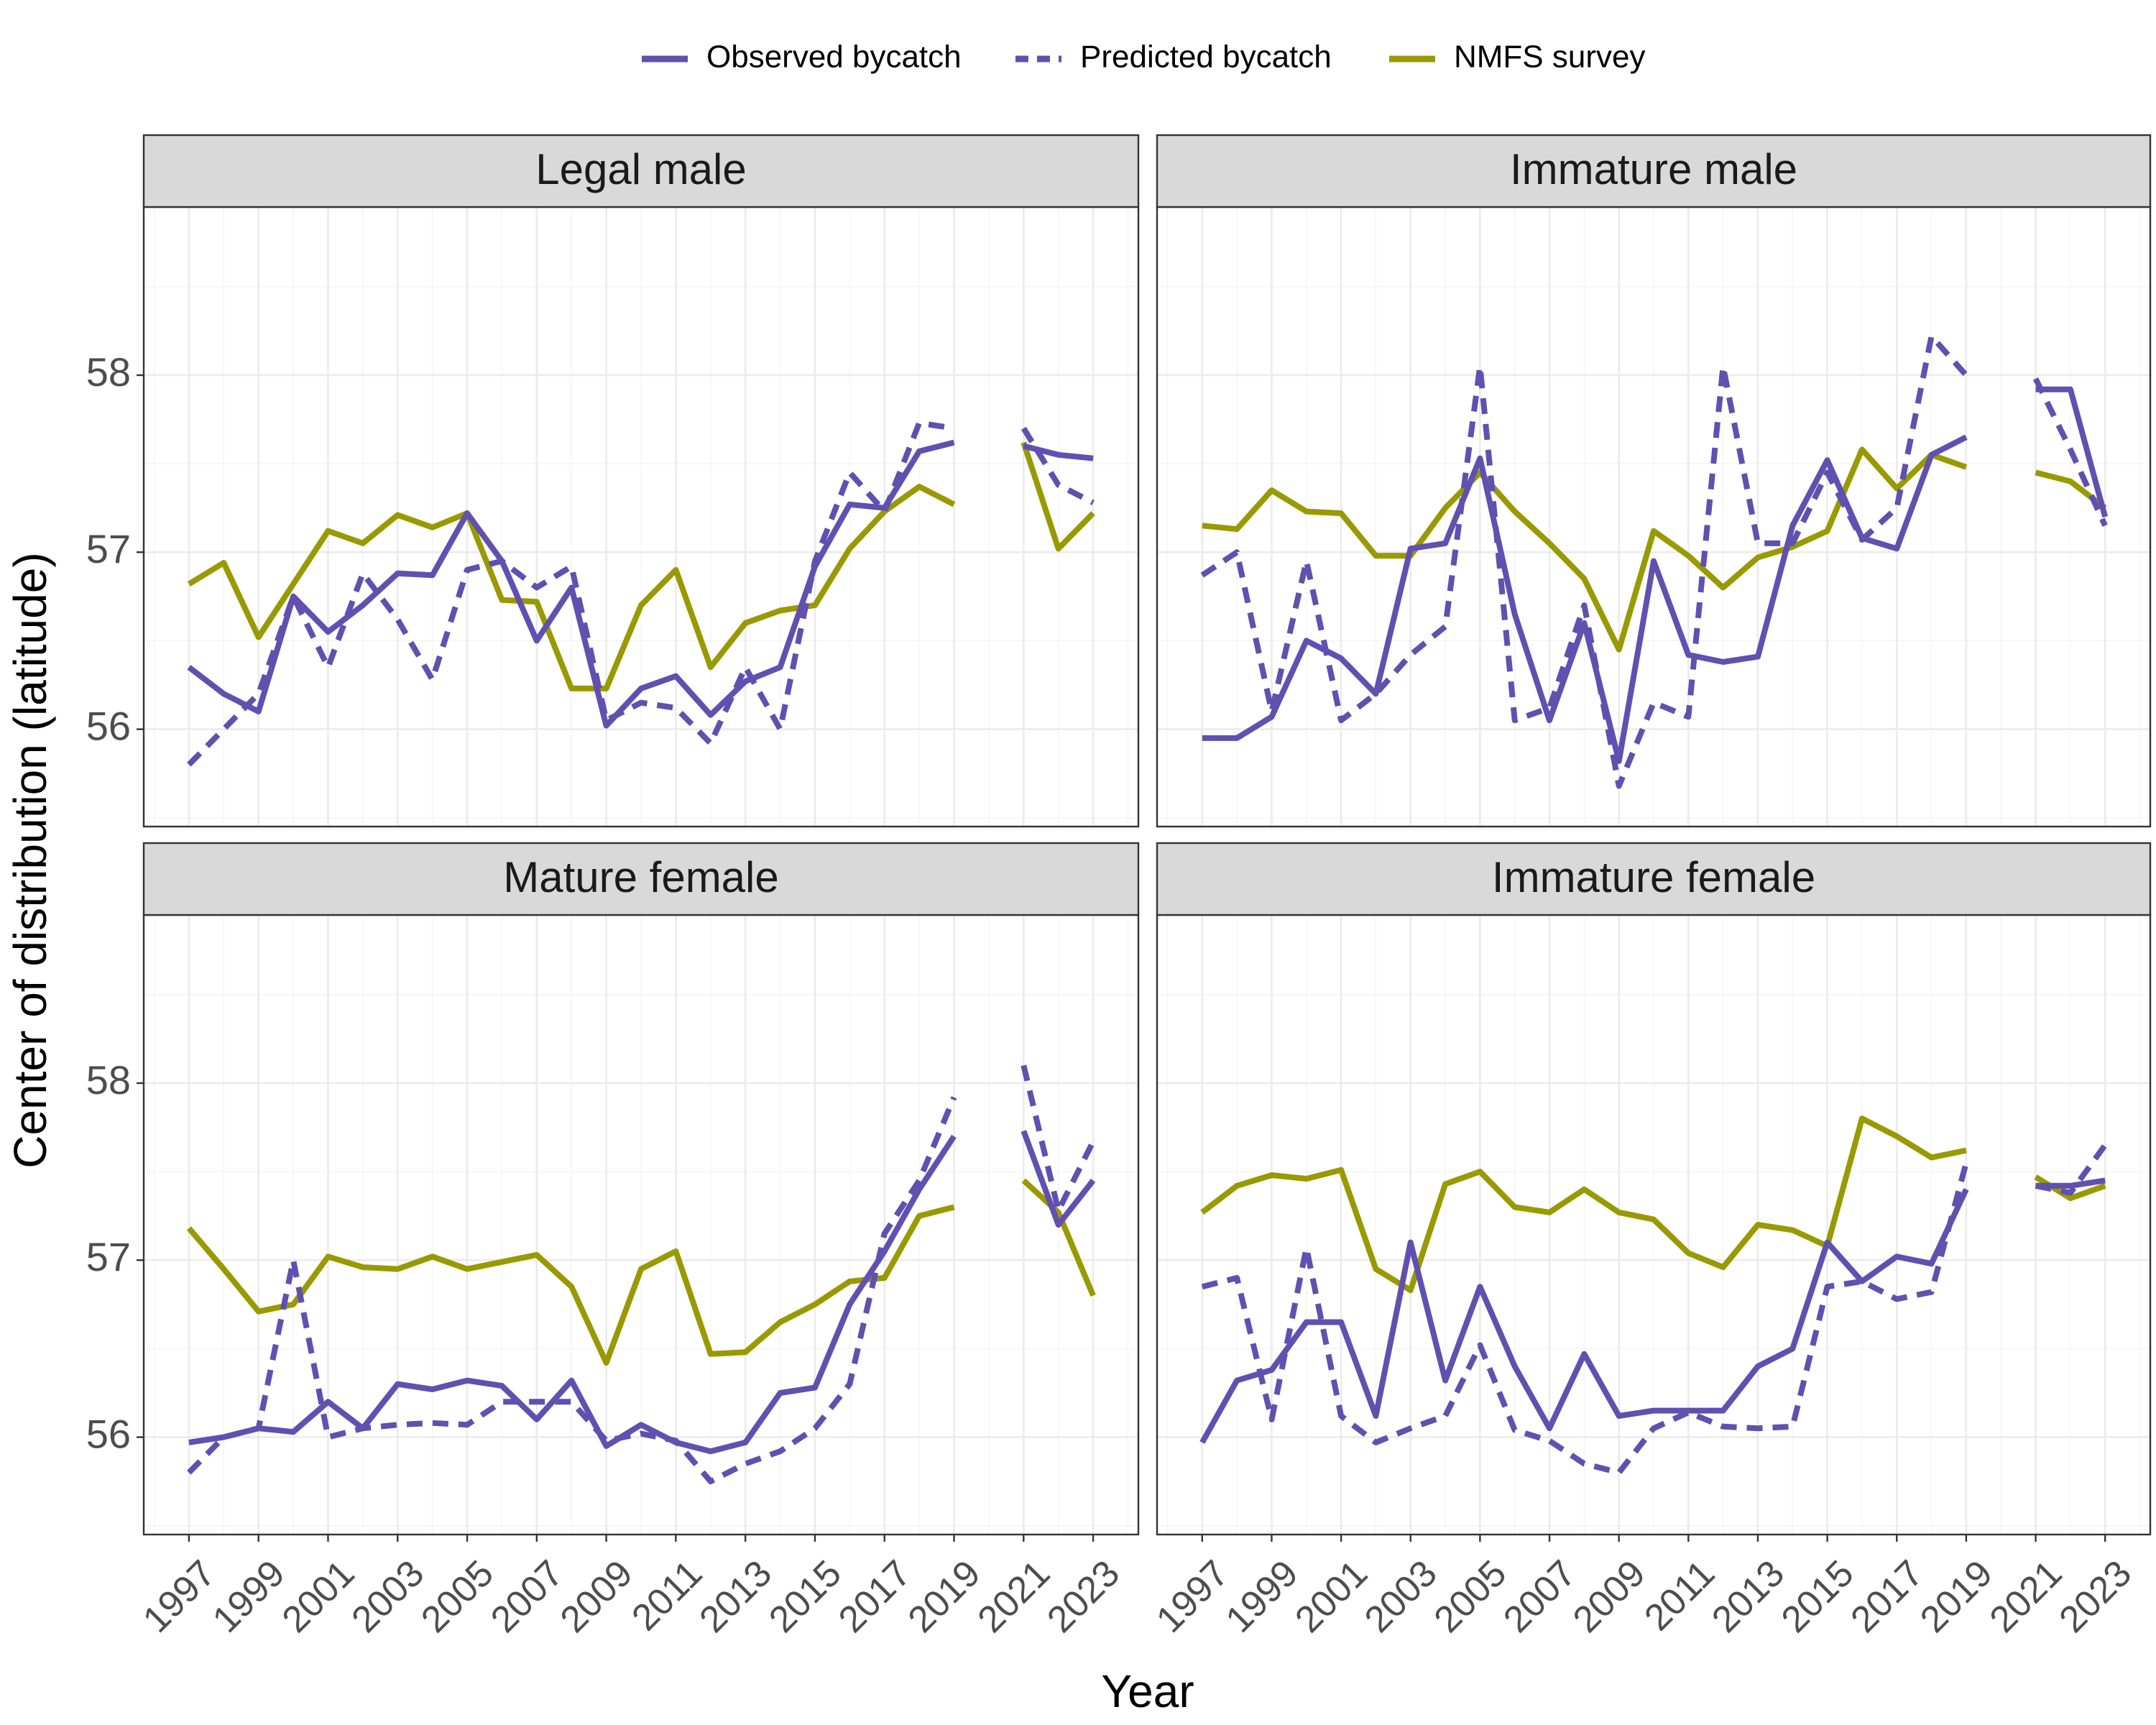  I want to click on strip-mature-female, so click(641, 879).